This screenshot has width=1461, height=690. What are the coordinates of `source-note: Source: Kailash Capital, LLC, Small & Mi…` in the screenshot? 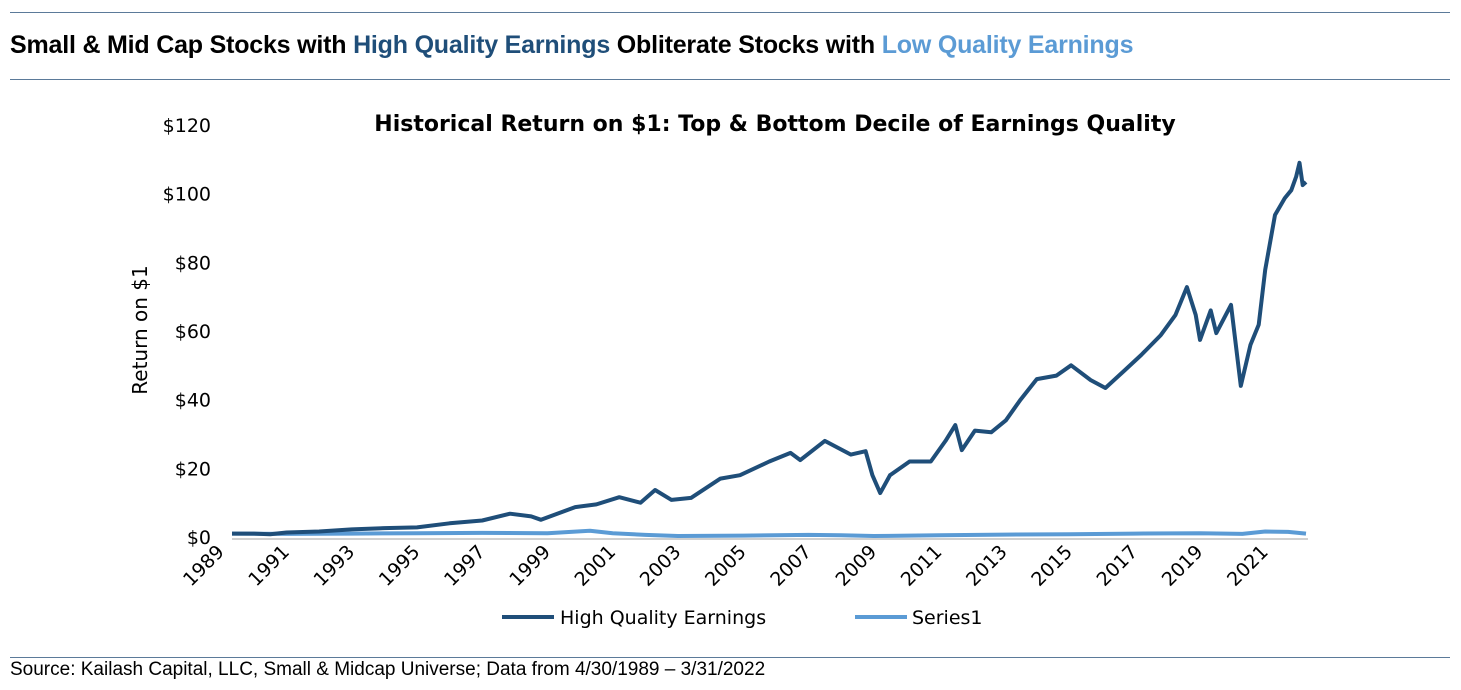 It's located at (388, 669).